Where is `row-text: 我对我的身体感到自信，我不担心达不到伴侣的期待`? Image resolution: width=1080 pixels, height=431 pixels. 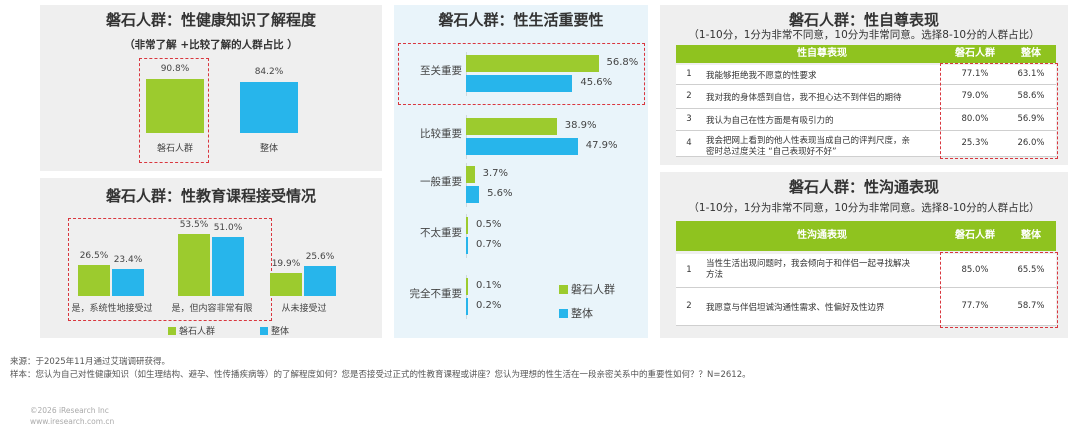
row-text: 我对我的身体感到自信，我不担心达不到伴侣的期待 is located at coordinates (804, 98).